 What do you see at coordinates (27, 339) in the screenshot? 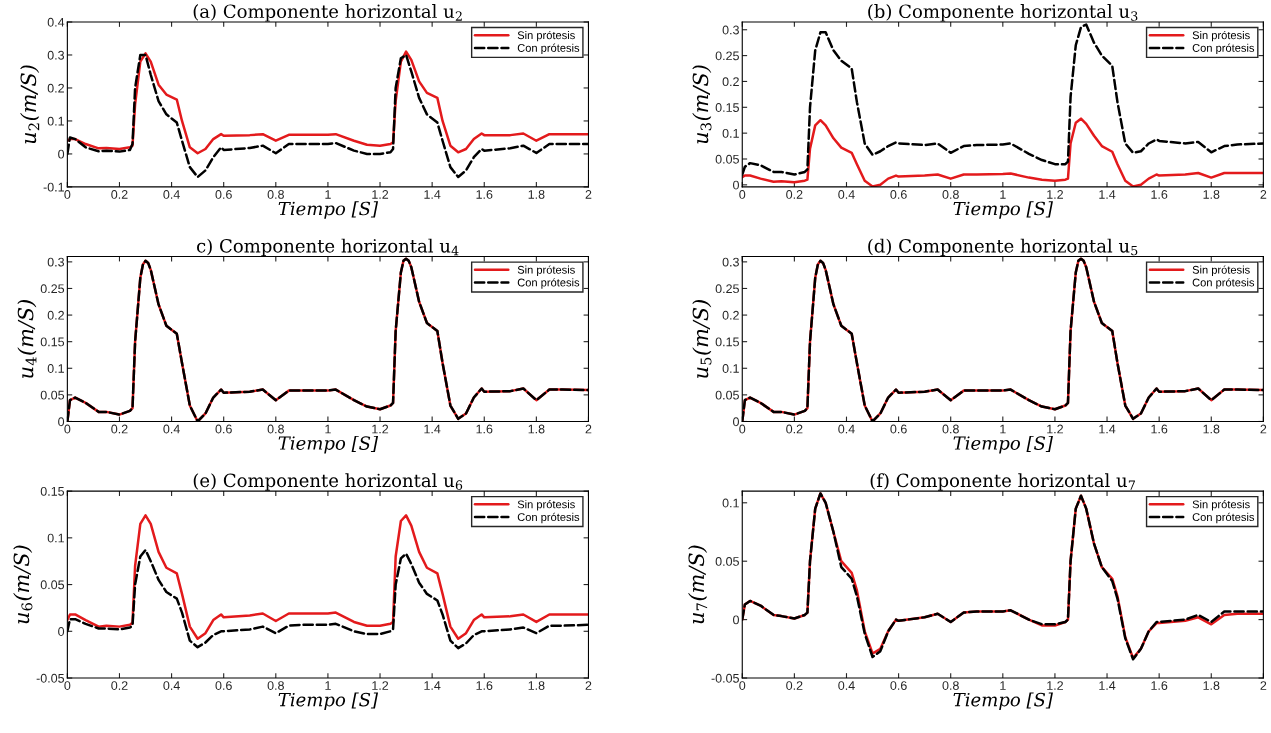
I see `y-axis-title: u$_{4}$(m/S)` at bounding box center [27, 339].